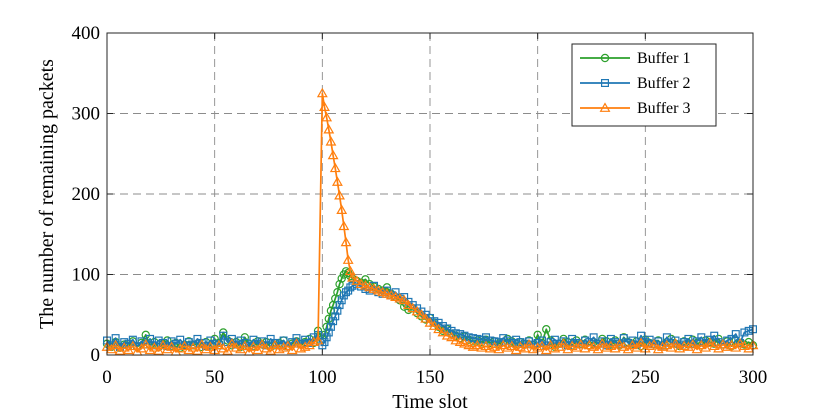 The image size is (830, 415). I want to click on y-tick-label: 200, so click(86, 194).